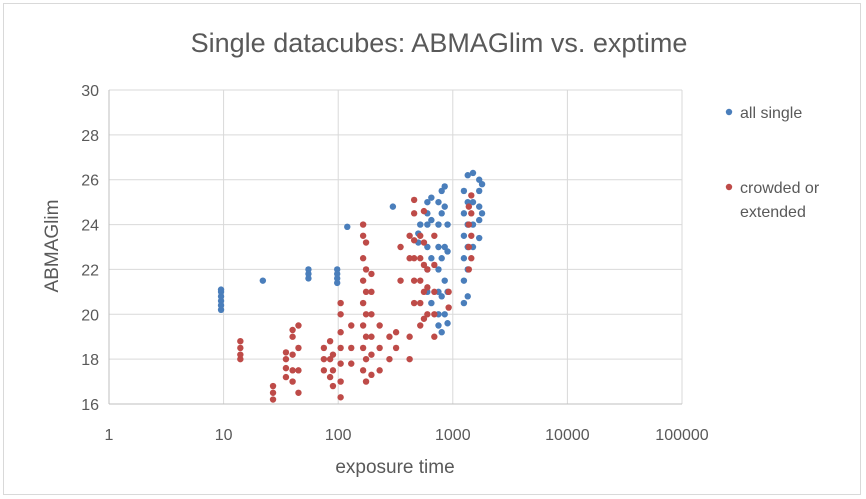 This screenshot has height=499, width=866. I want to click on y-tick-label: 26, so click(90, 181).